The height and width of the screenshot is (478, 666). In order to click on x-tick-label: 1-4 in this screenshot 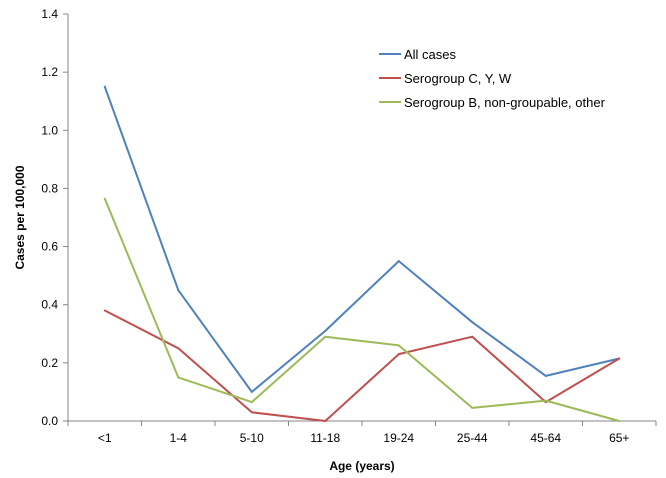, I will do `click(179, 438)`.